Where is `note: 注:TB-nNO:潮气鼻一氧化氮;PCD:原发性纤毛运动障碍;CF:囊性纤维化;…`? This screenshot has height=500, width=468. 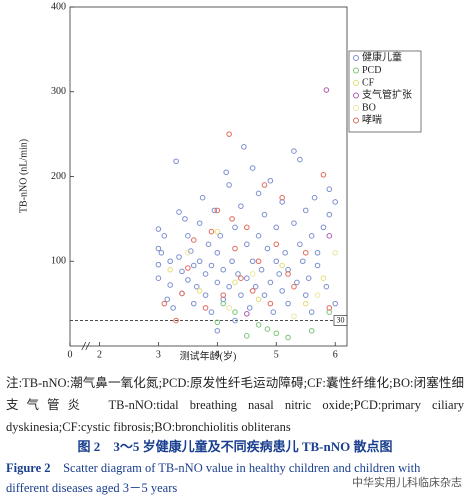 note: 注:TB-nNO:潮气鼻一氧化氮;PCD:原发性纤毛运动障碍;CF:囊性纤维化;… is located at coordinates (235, 405).